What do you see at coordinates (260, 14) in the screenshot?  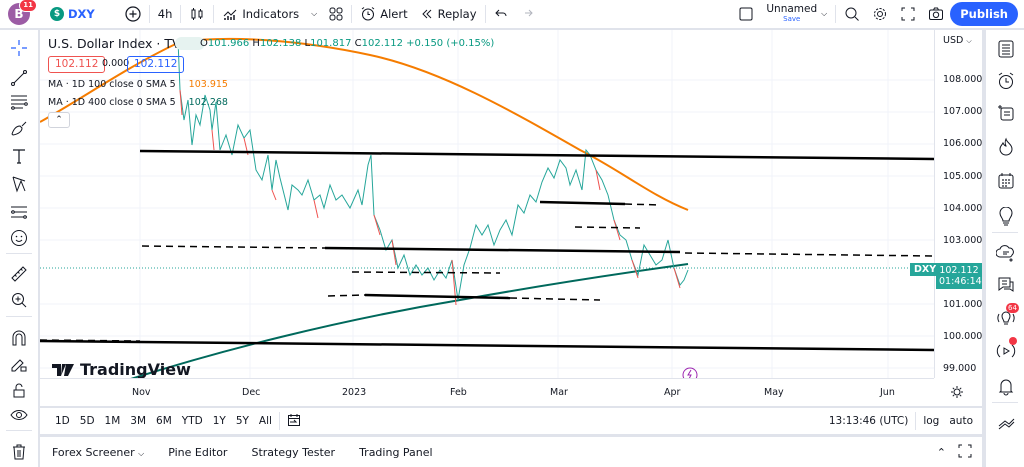 I see `indicators-button: Indicators` at bounding box center [260, 14].